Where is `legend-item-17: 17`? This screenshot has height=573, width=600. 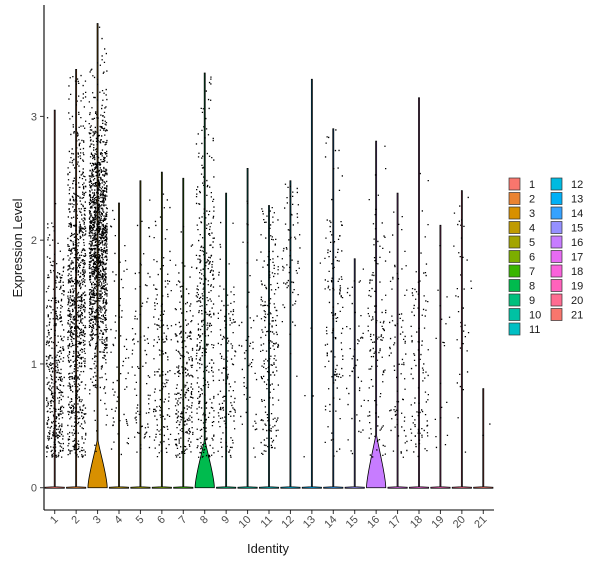 legend-item-17: 17 is located at coordinates (566, 257).